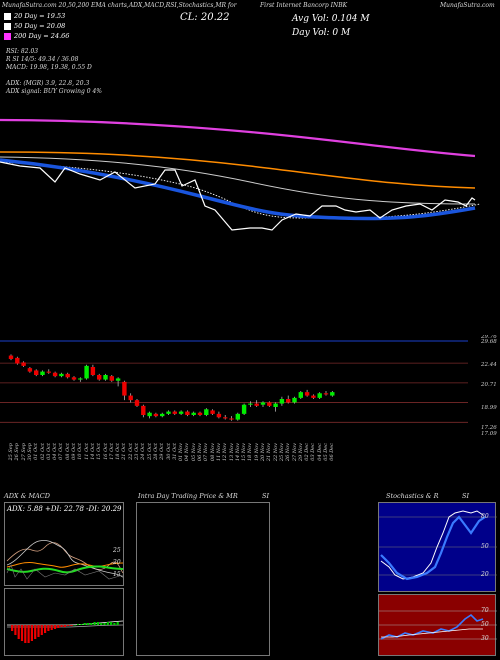 This screenshot has height=660, width=500. Describe the element at coordinates (485, 574) in the screenshot. I see `stoch-tick: 20` at that location.